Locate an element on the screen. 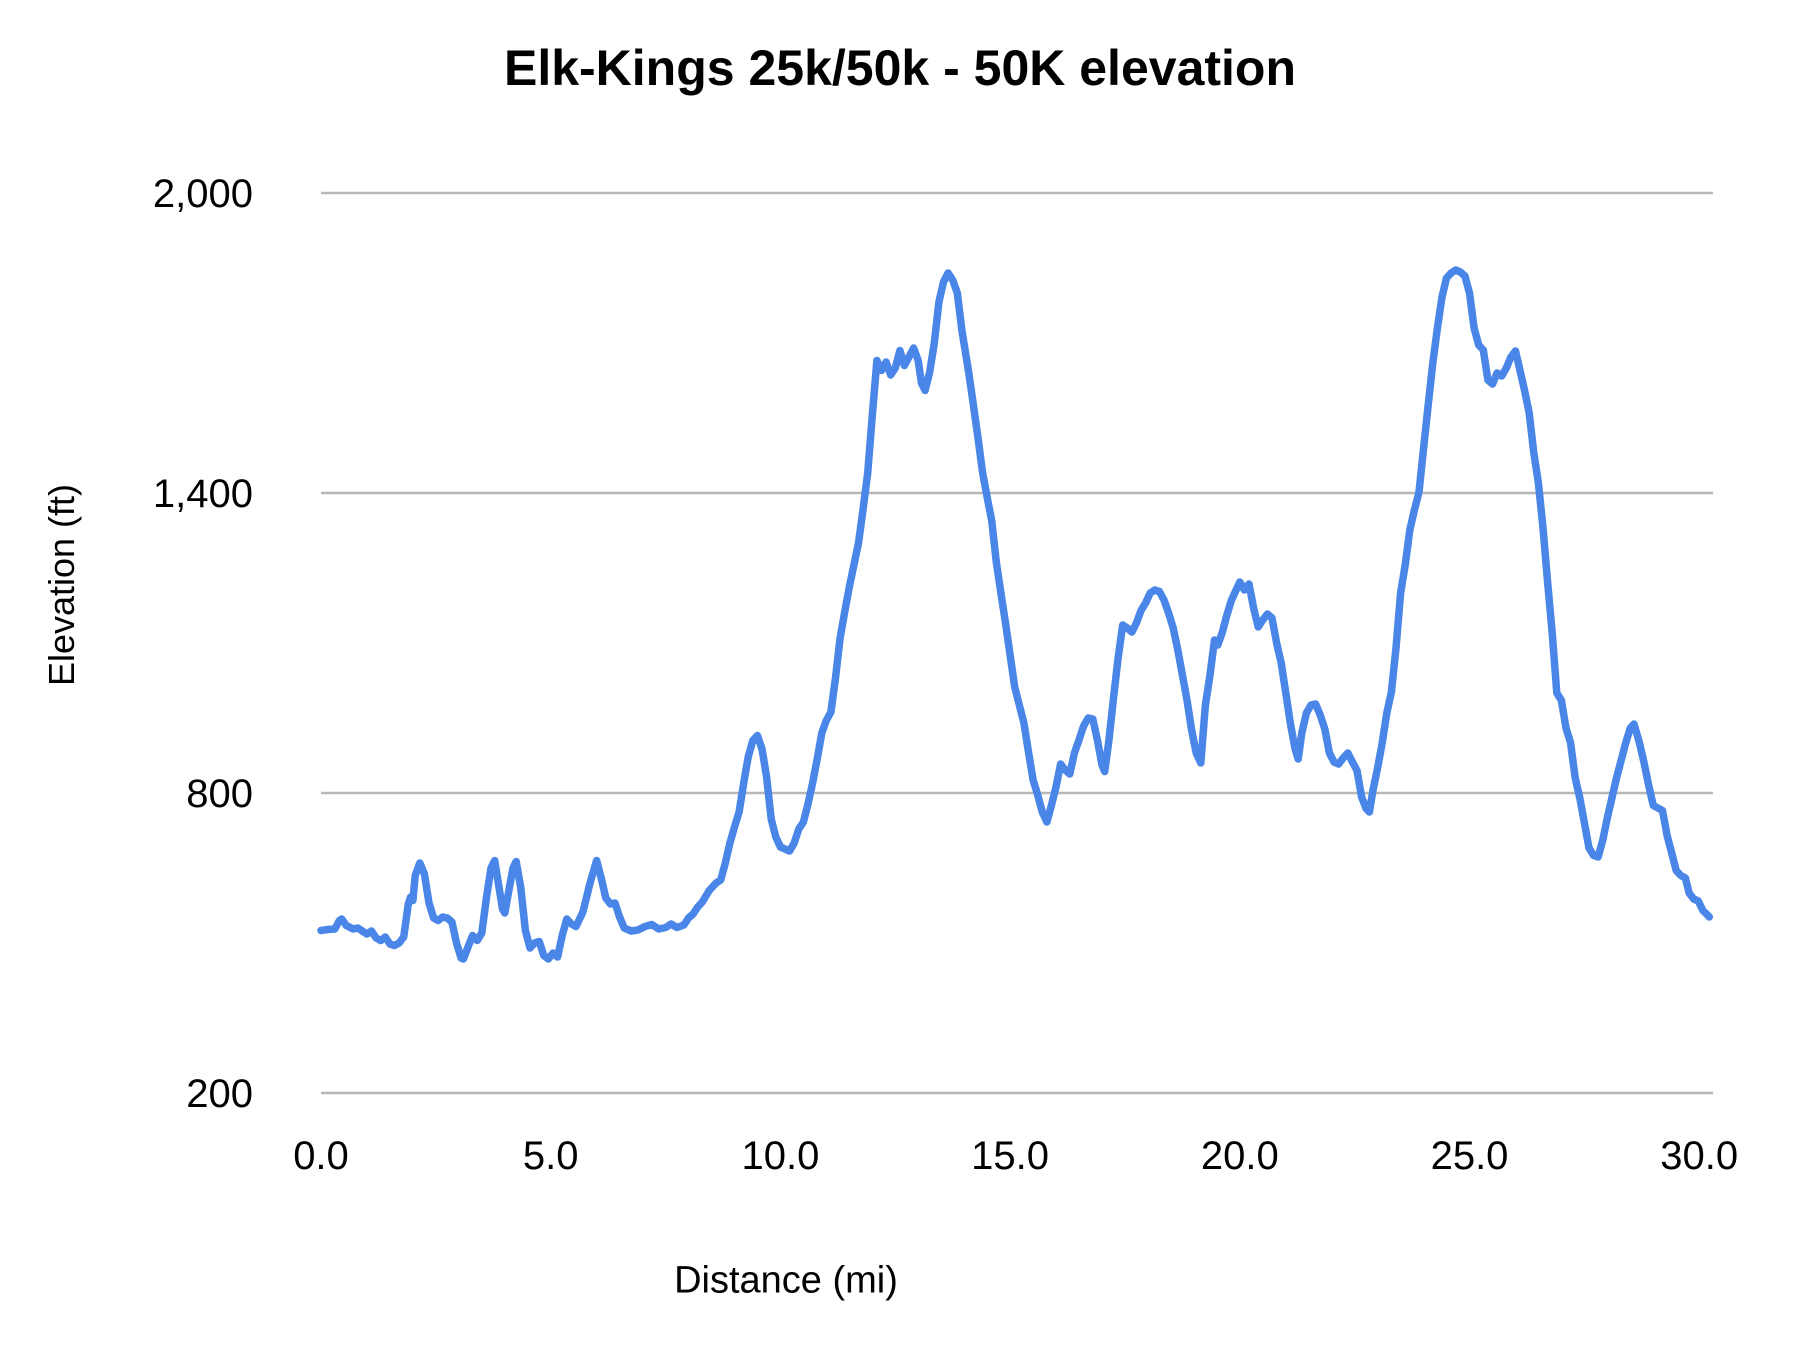 This screenshot has width=1800, height=1350. y-tick-label-1400: 1,400 is located at coordinates (203, 494).